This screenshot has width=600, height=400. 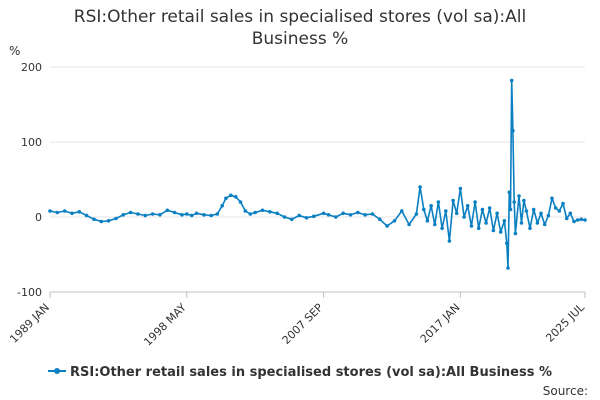 I want to click on y-tick-label: 200, so click(x=31, y=67).